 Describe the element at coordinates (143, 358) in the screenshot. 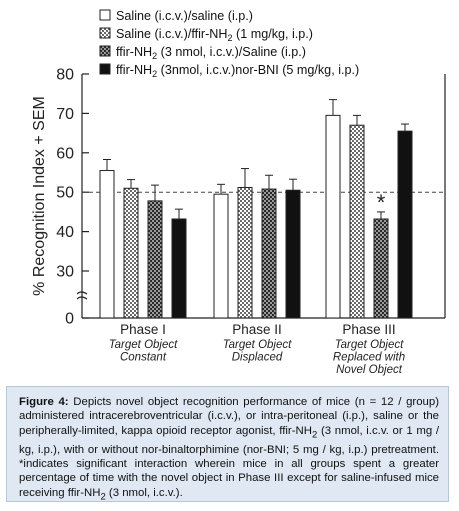

I see `x-category-sublabel: Constant` at that location.